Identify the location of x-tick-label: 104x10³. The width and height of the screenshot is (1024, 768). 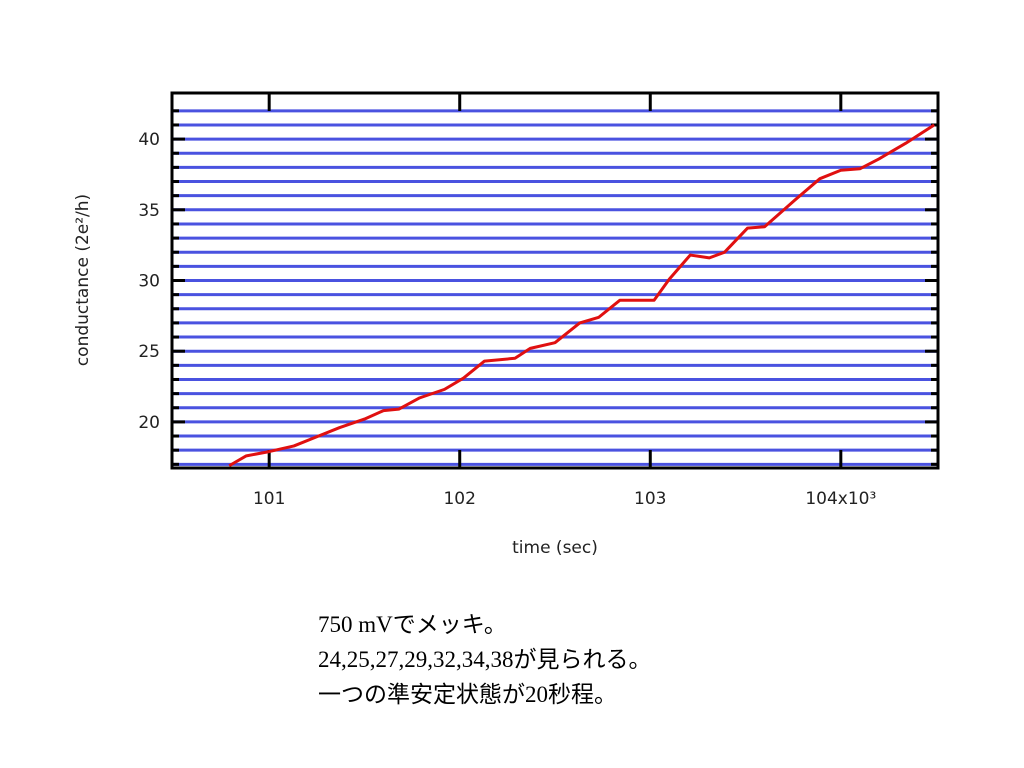
(840, 499).